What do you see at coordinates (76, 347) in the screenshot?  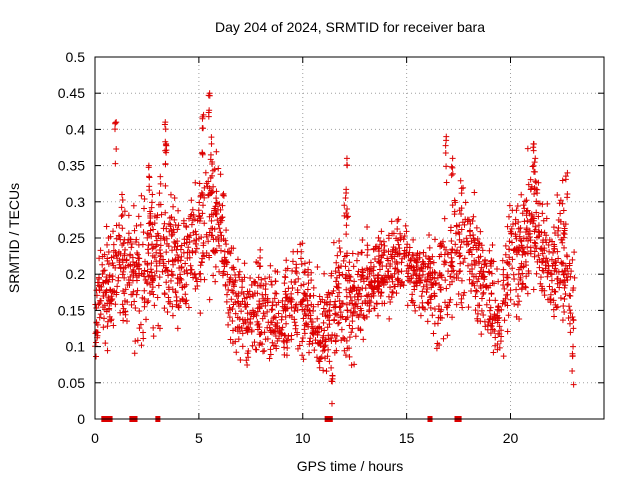 I see `y-tick-label: 0.1` at bounding box center [76, 347].